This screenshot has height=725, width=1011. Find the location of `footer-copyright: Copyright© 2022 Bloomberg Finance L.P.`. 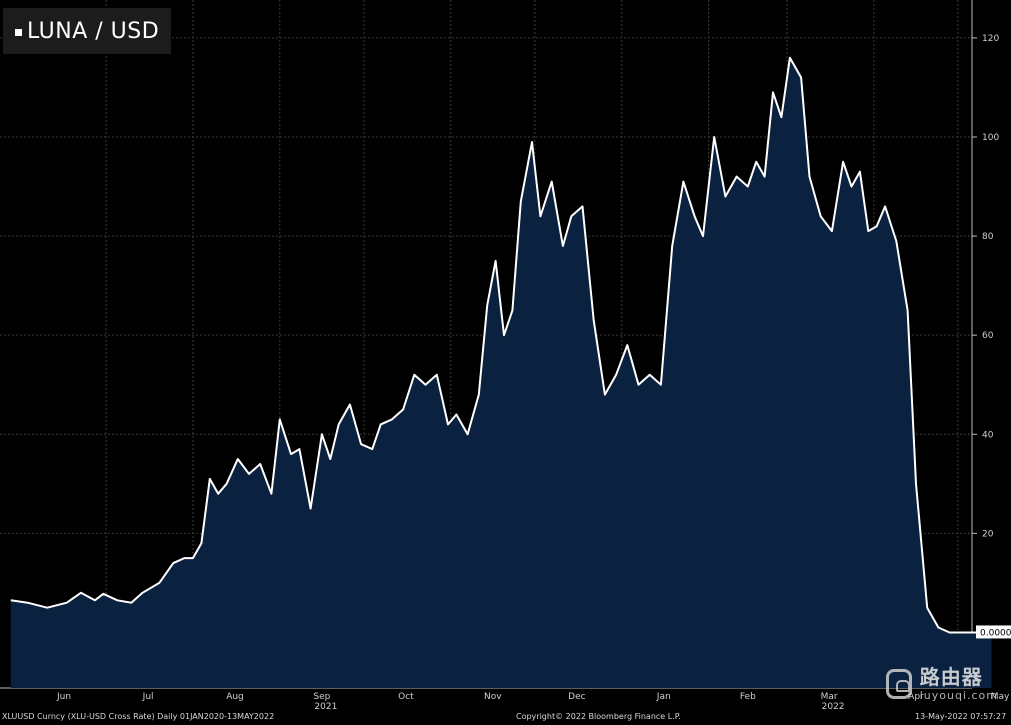

footer-copyright: Copyright© 2022 Bloomberg Finance L.P. is located at coordinates (598, 716).